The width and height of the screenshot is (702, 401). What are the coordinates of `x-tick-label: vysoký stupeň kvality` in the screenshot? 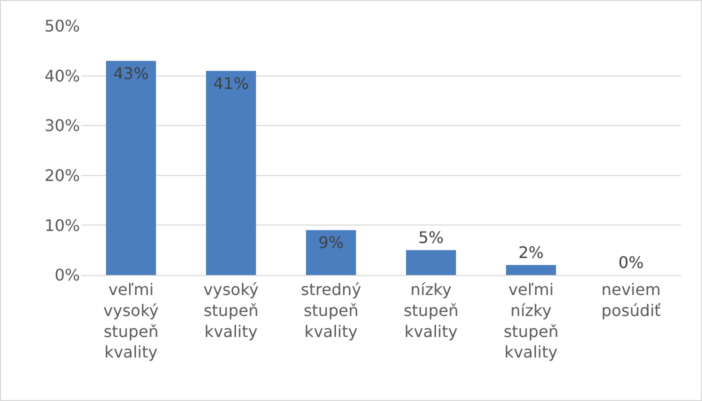 It's located at (231, 310).